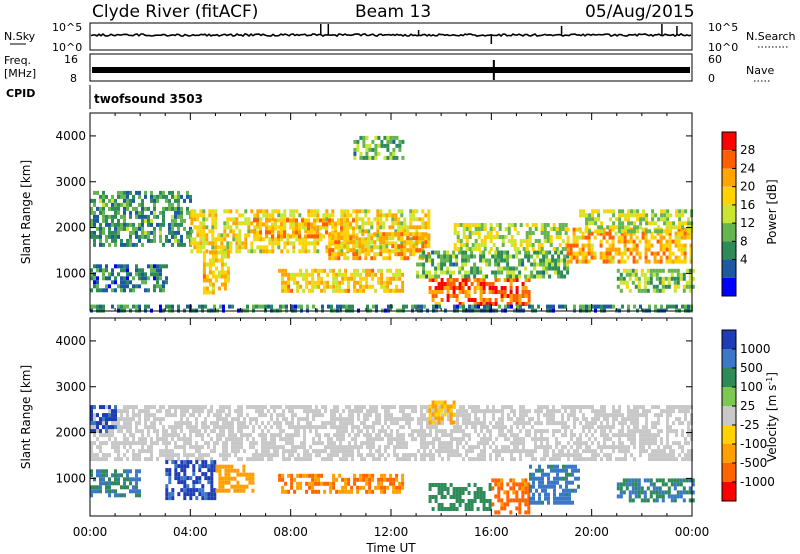 This screenshot has width=800, height=554. I want to click on nsky-panel-frame, so click(391, 36).